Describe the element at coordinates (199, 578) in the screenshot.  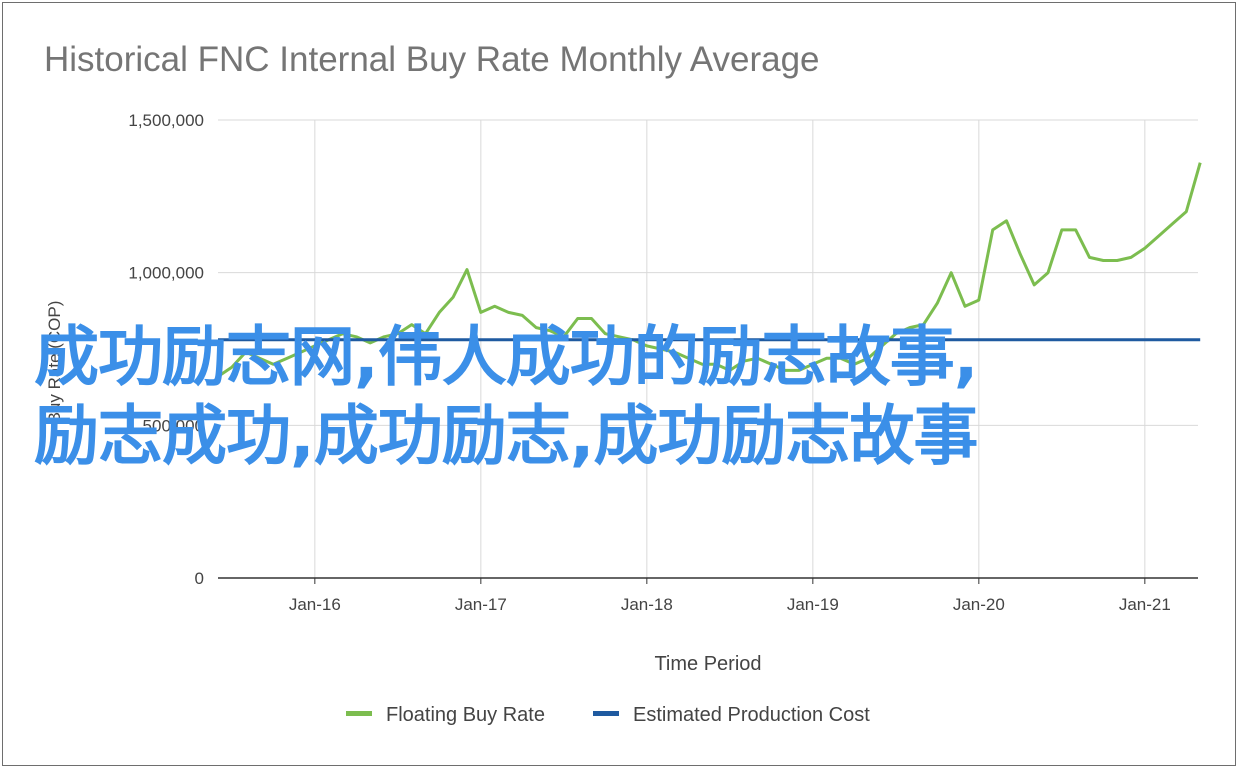
I see `y-tick-label: 0` at that location.